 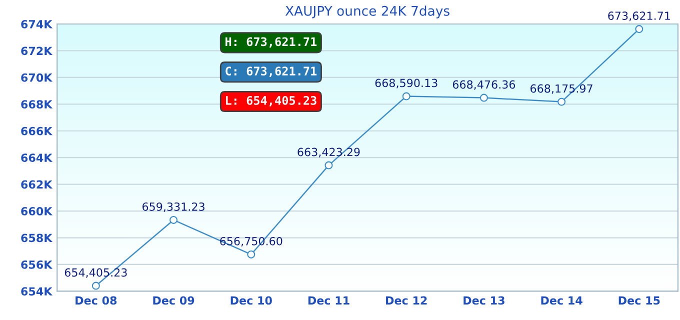 I want to click on annotation: H: 673,621.71, so click(x=271, y=42).